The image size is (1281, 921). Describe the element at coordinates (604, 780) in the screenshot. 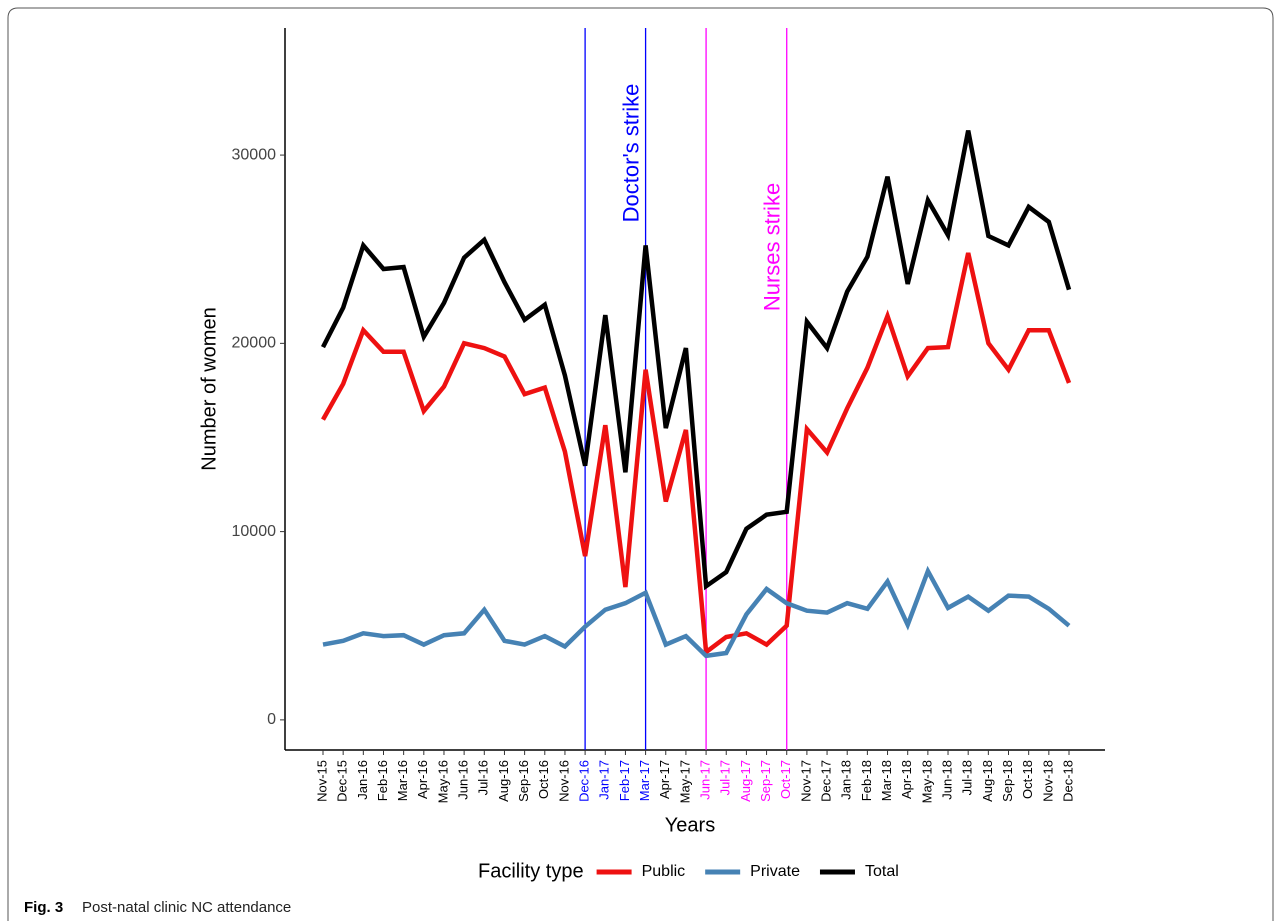

I see `x-tick-label: Jan-17` at that location.